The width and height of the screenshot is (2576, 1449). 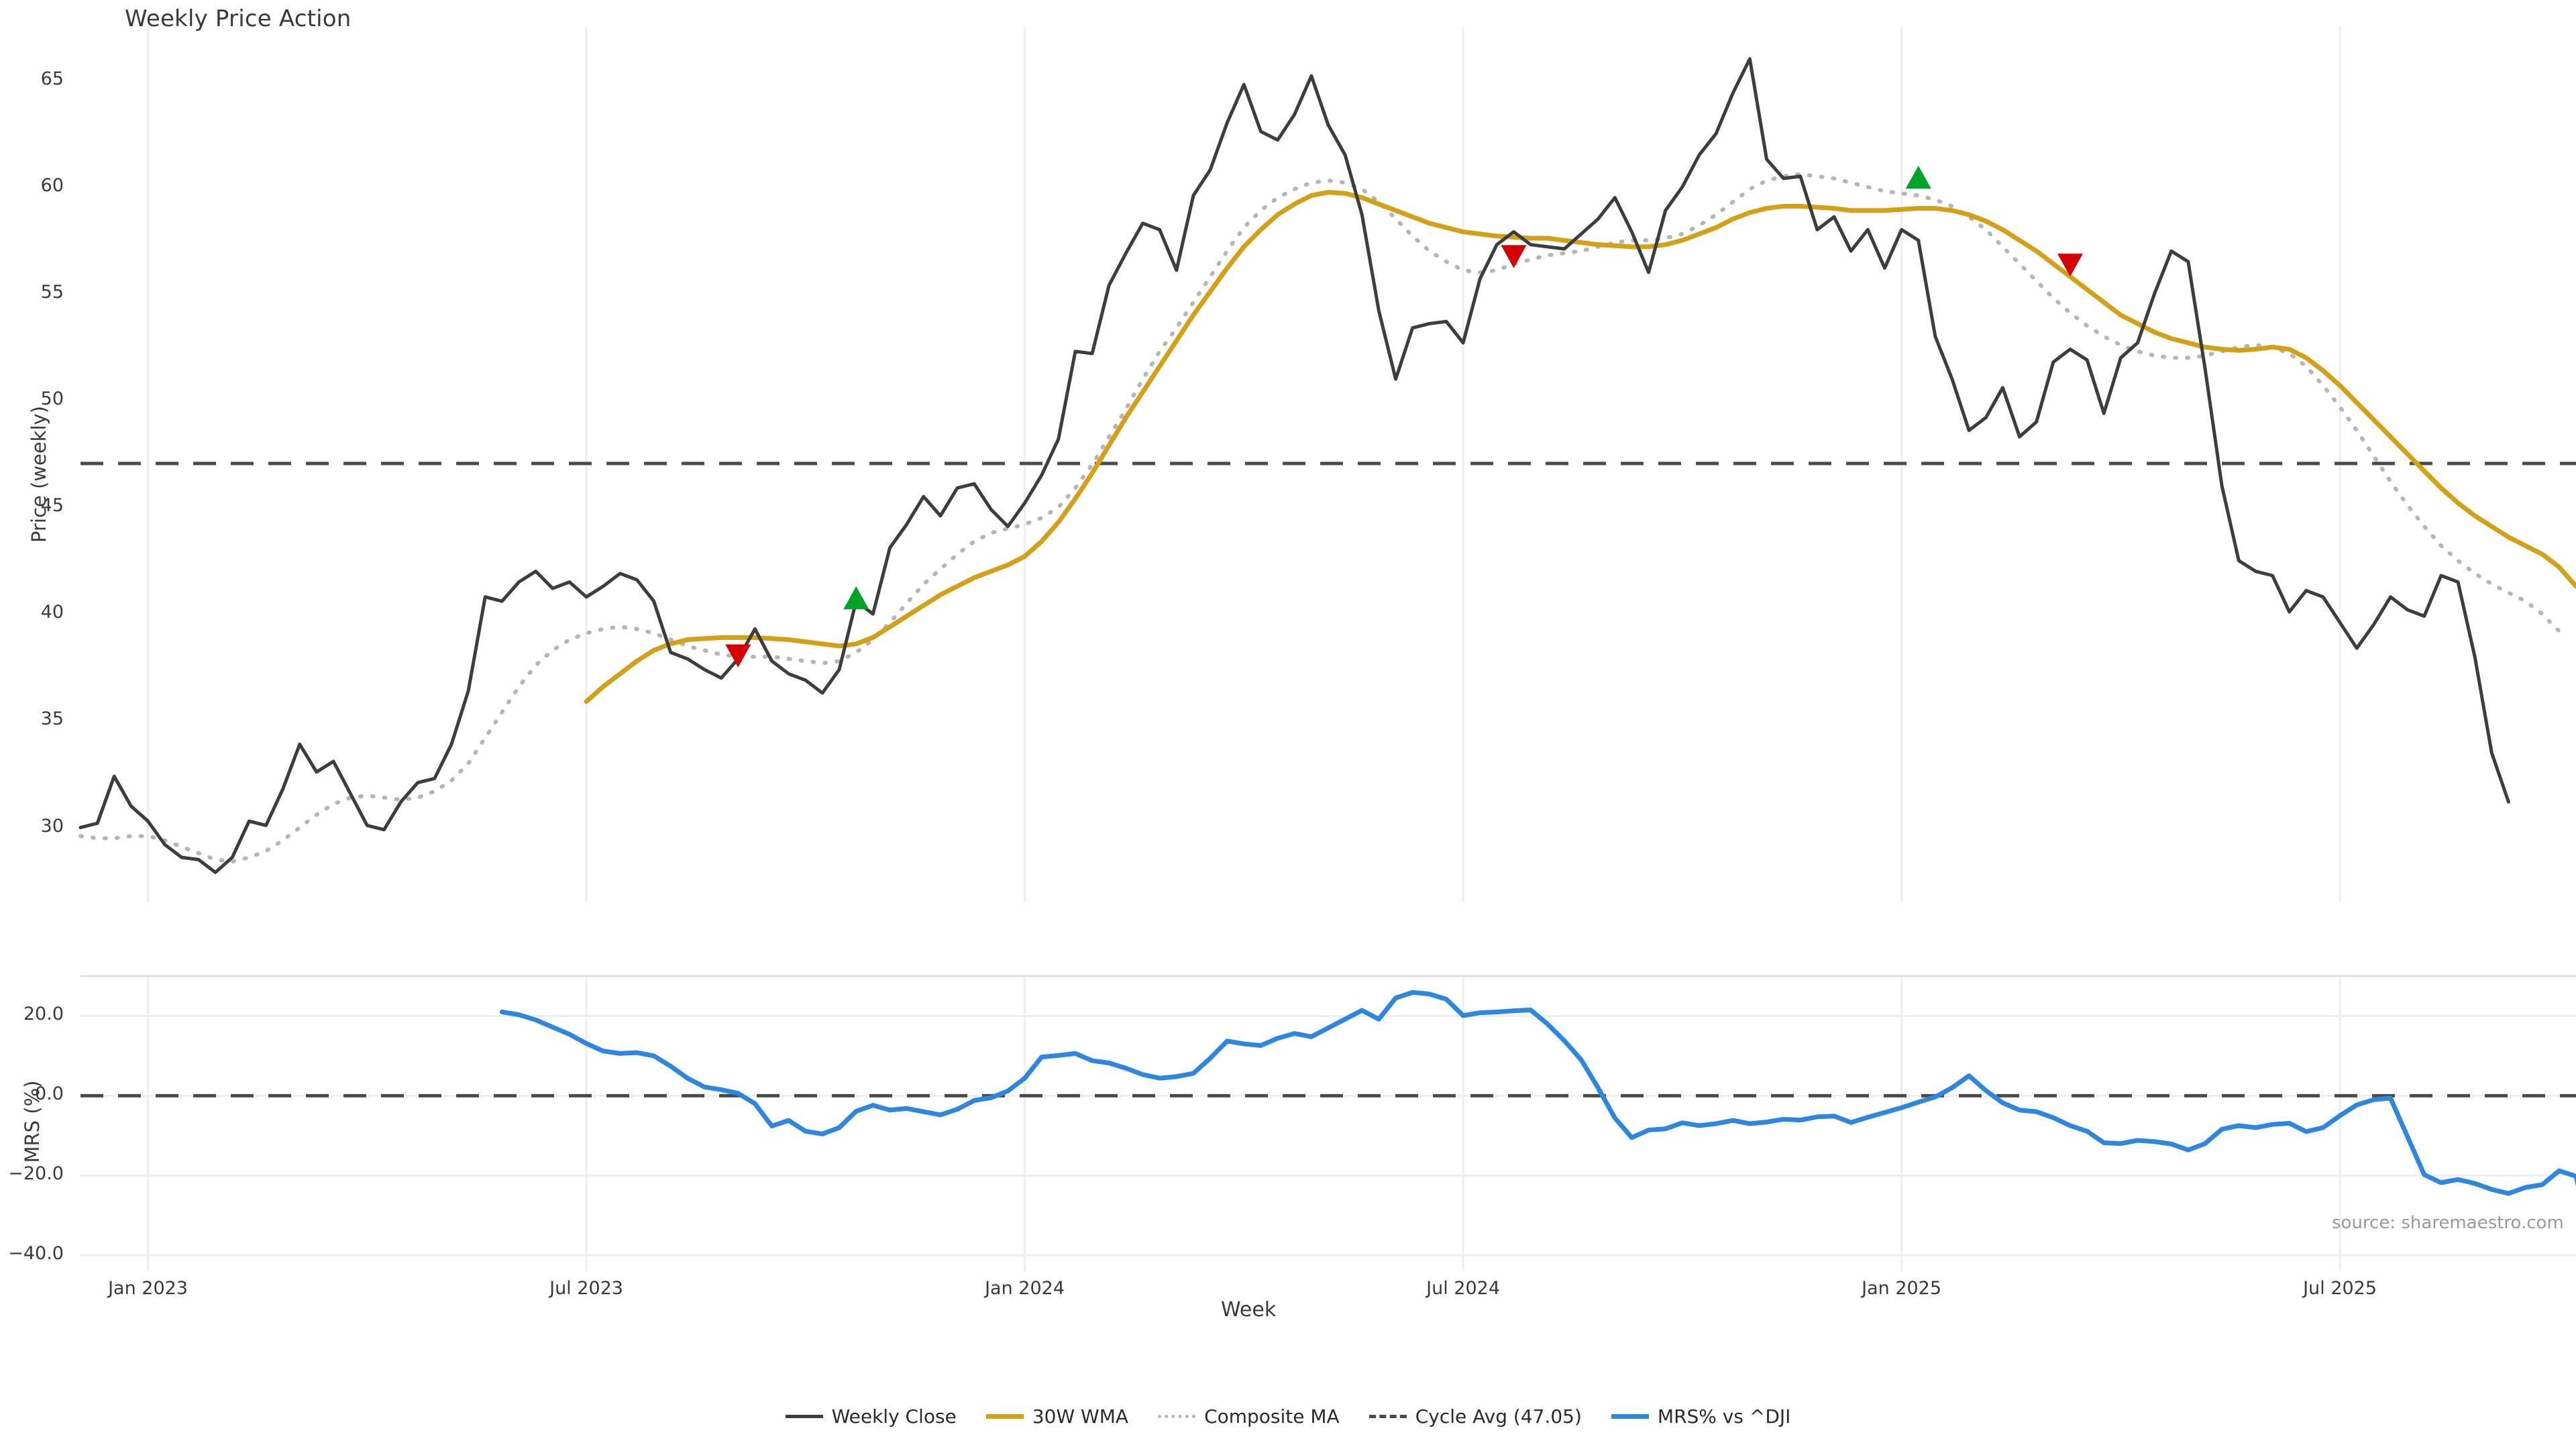 What do you see at coordinates (2340, 1288) in the screenshot?
I see `x-axis-tick: Jul 2025` at bounding box center [2340, 1288].